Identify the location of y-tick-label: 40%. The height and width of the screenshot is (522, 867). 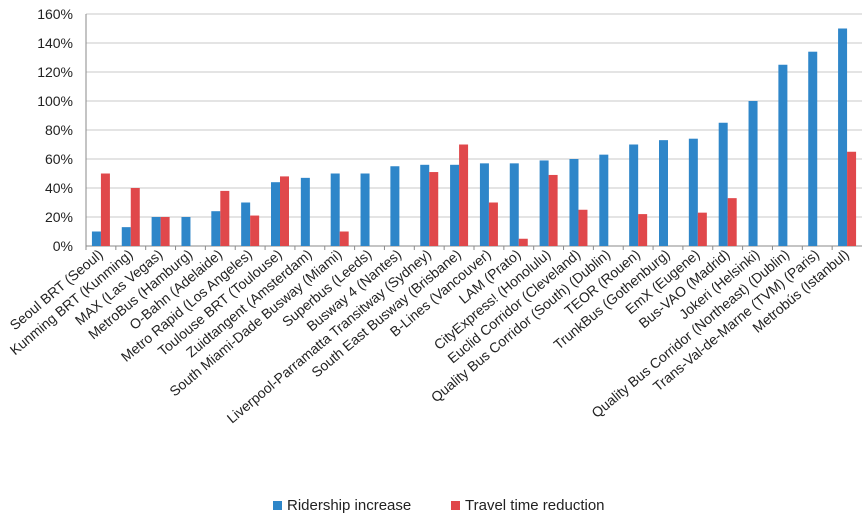
(59, 188).